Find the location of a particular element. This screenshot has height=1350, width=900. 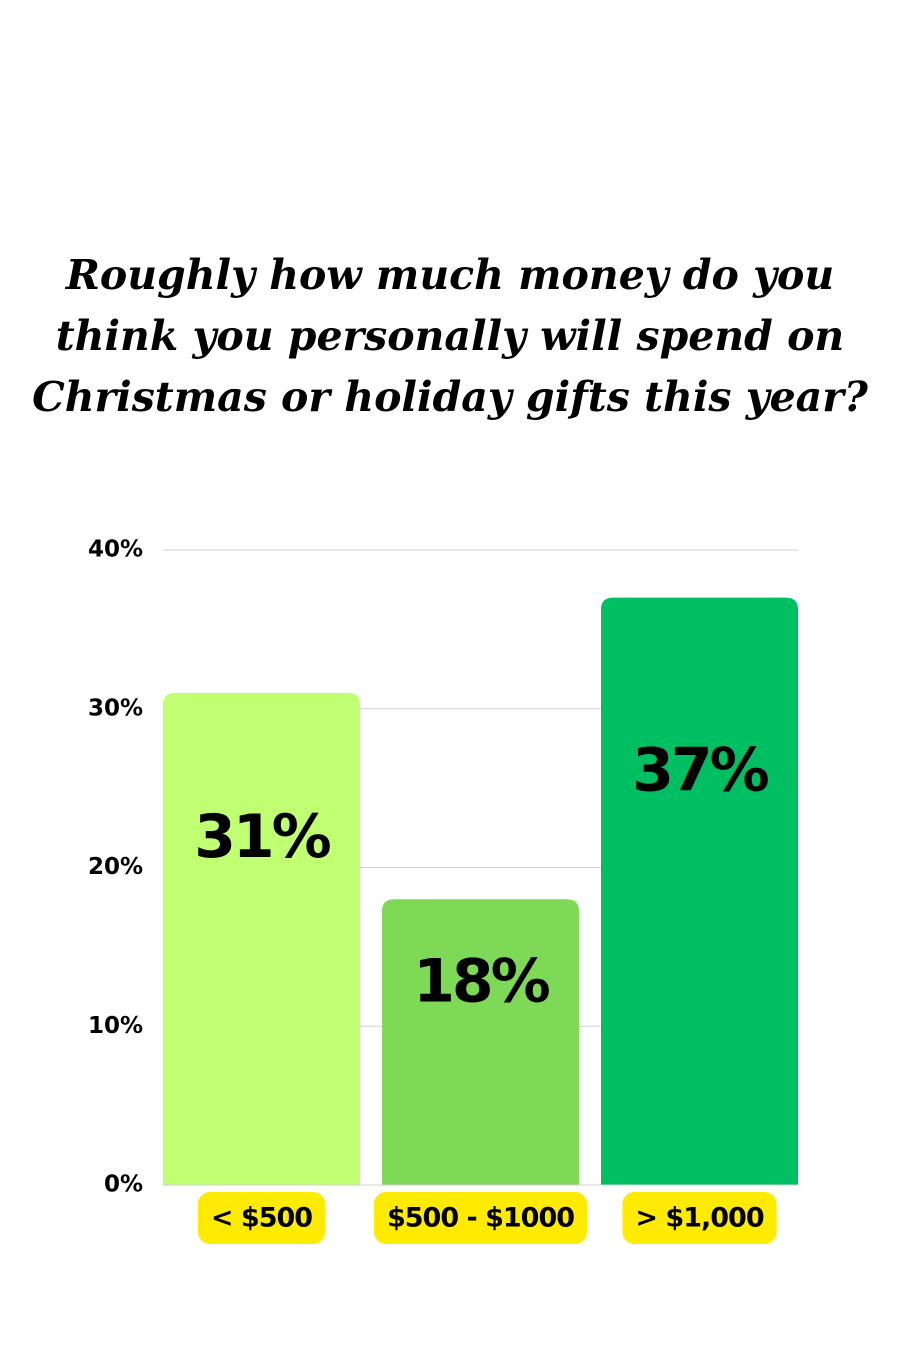

y-tick-label: 40% is located at coordinates (115, 550).